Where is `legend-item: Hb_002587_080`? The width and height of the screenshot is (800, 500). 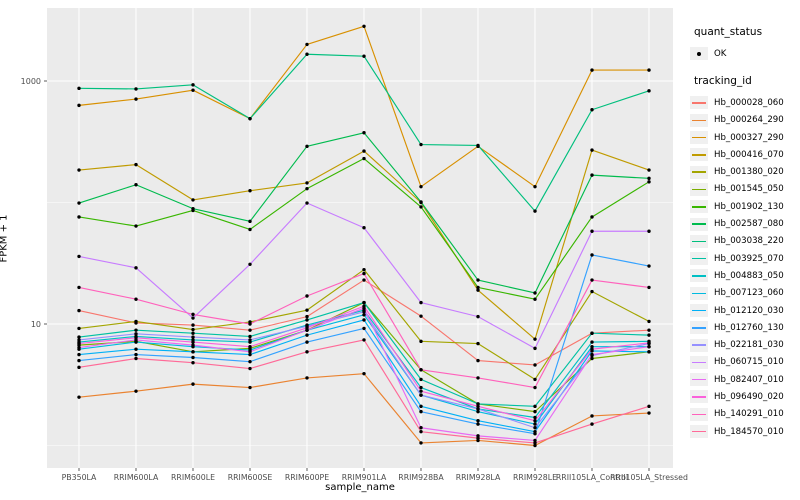 legend-item: Hb_002587_080 is located at coordinates (745, 223).